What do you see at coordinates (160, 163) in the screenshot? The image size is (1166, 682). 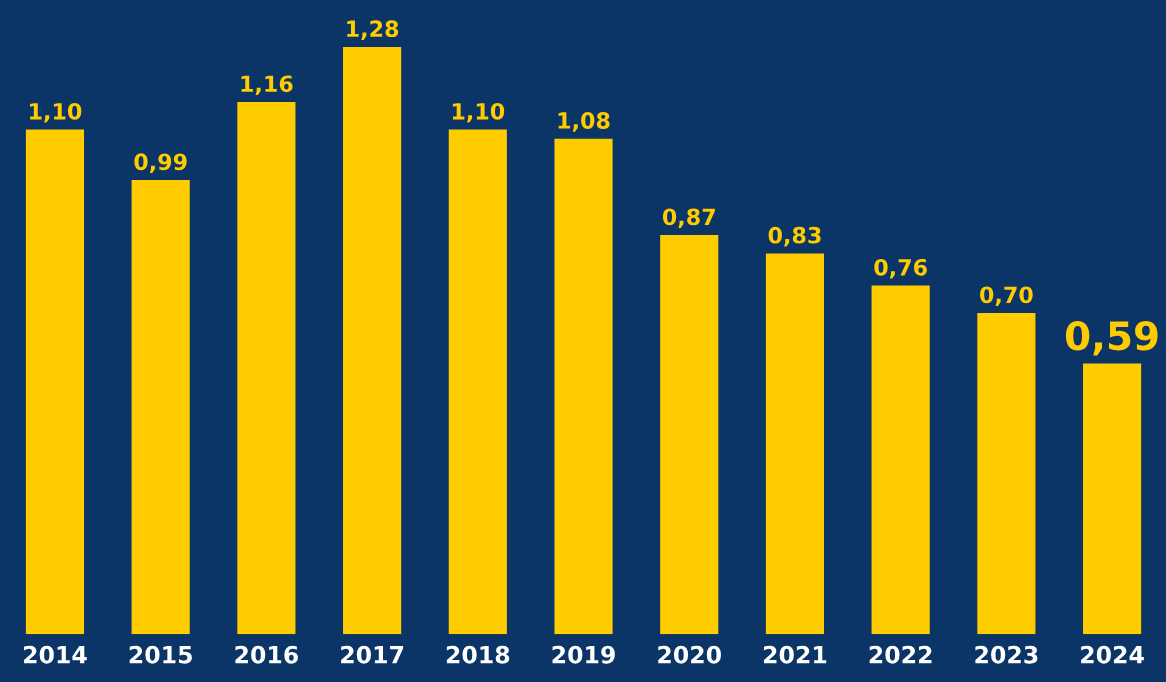 I see `data-label: 0,99` at bounding box center [160, 163].